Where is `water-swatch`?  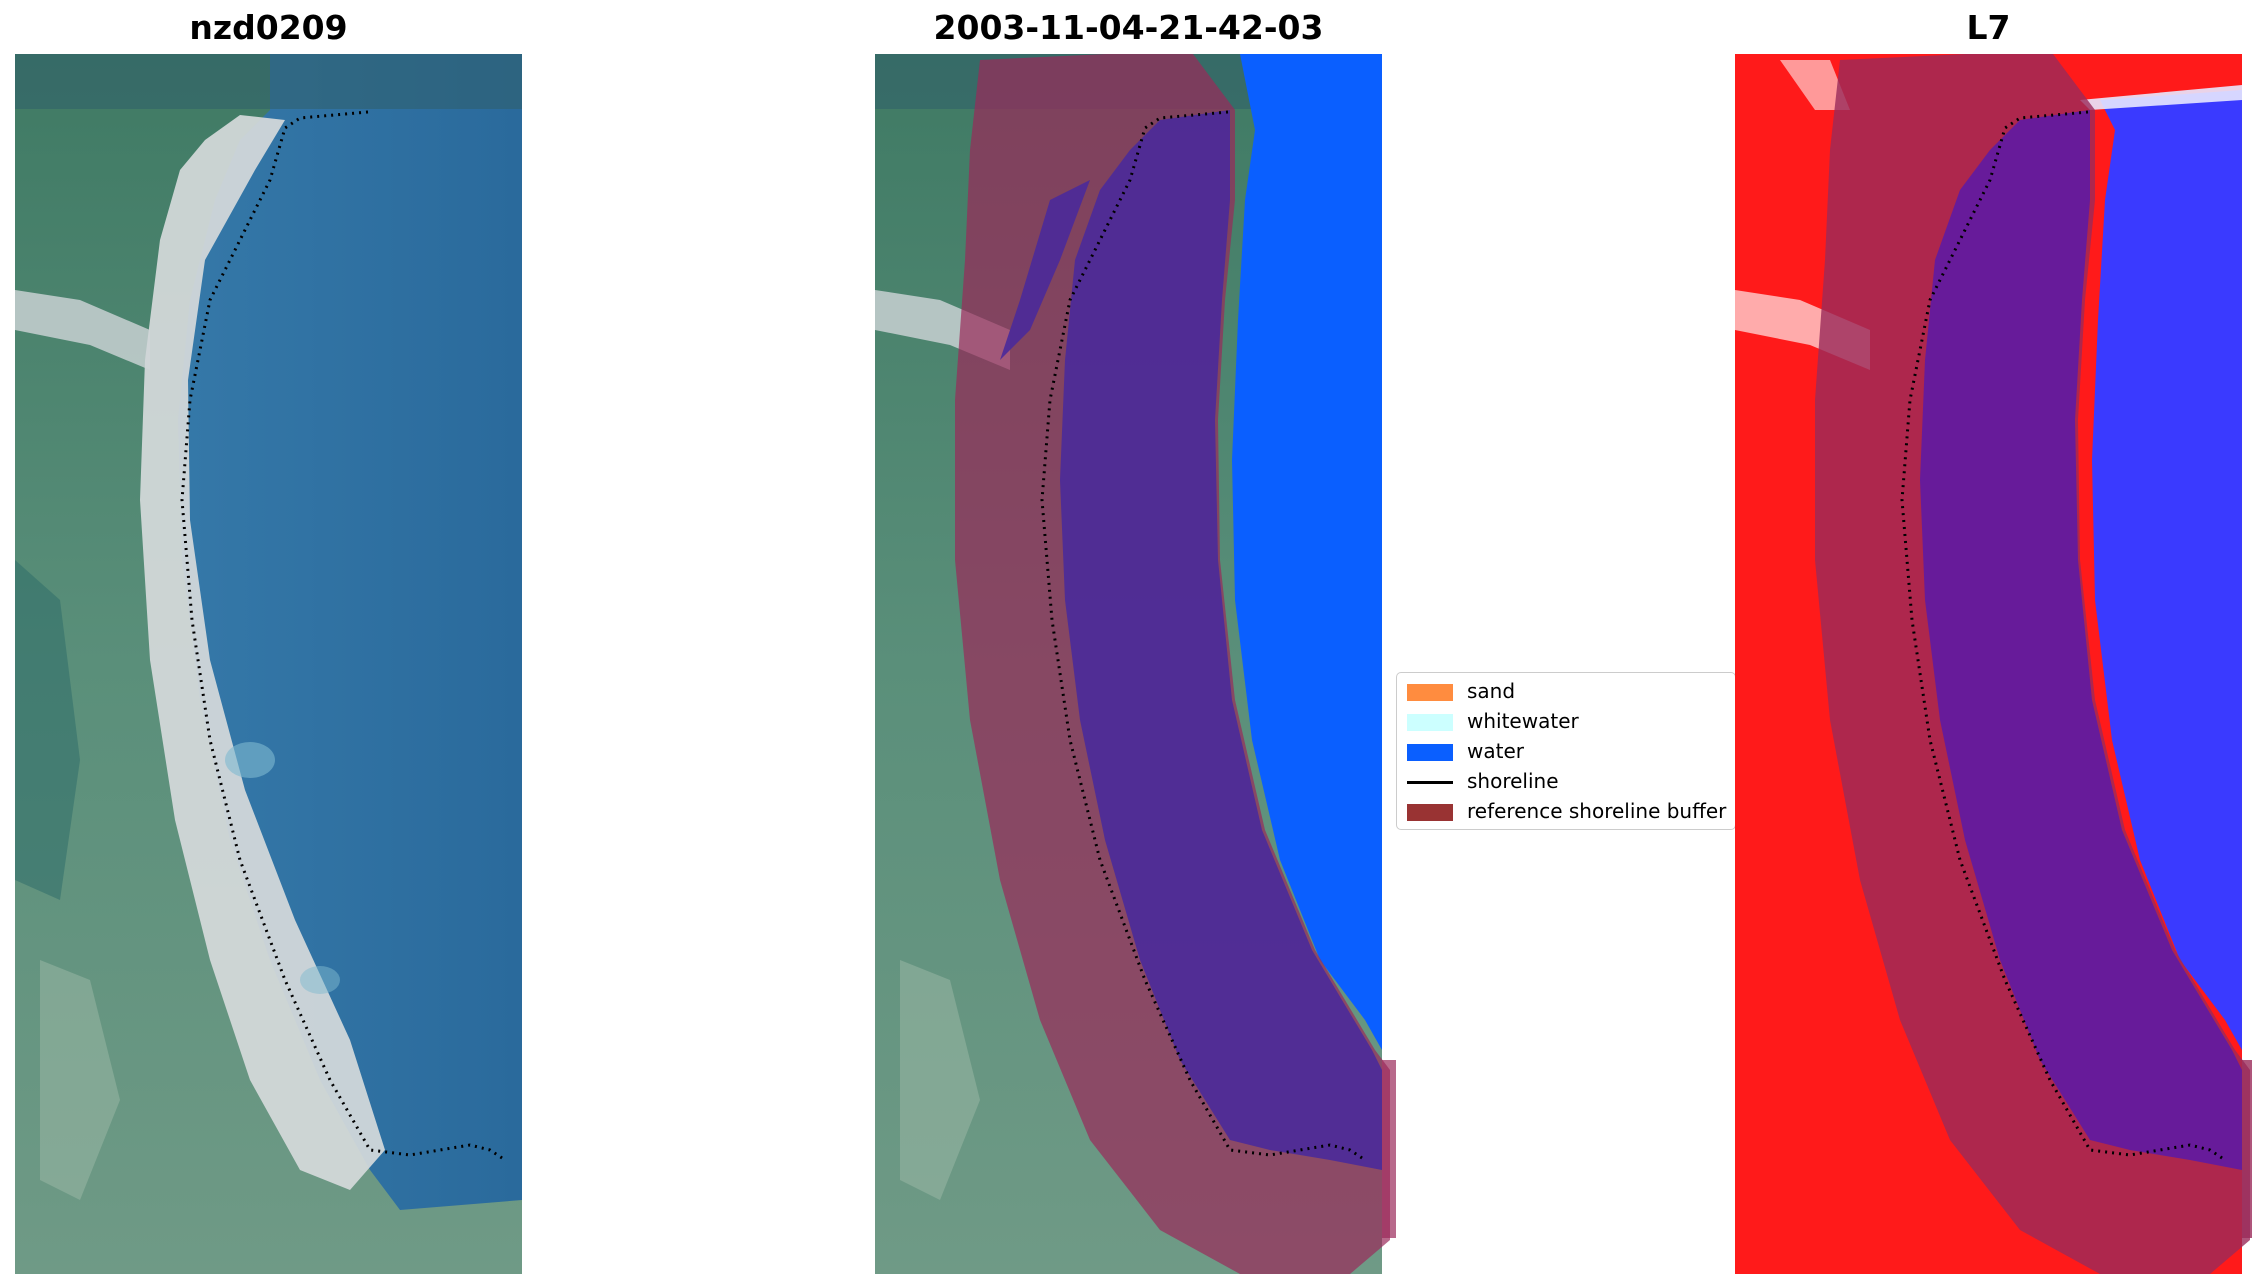
water-swatch is located at coordinates (1430, 752).